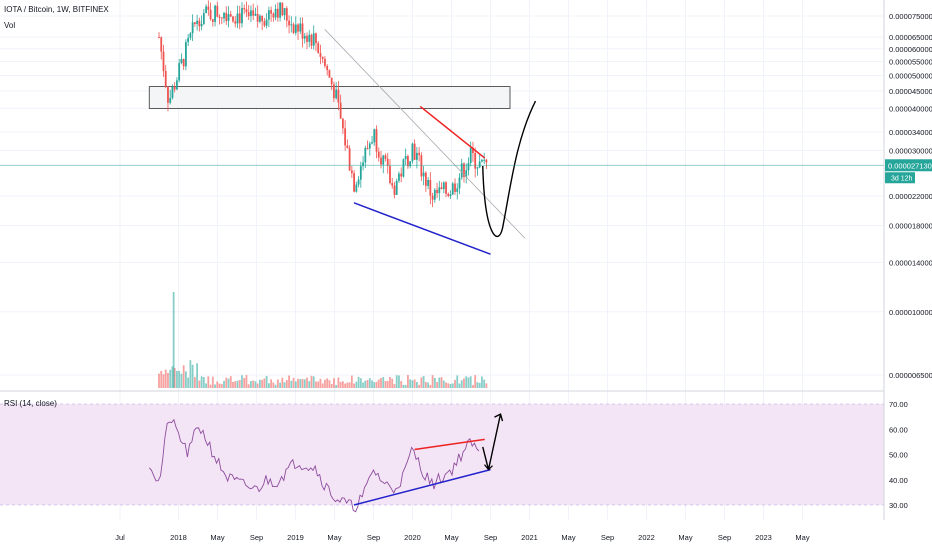 This screenshot has width=932, height=550. Describe the element at coordinates (910, 49) in the screenshot. I see `price-axis-label: 0.000060000` at that location.